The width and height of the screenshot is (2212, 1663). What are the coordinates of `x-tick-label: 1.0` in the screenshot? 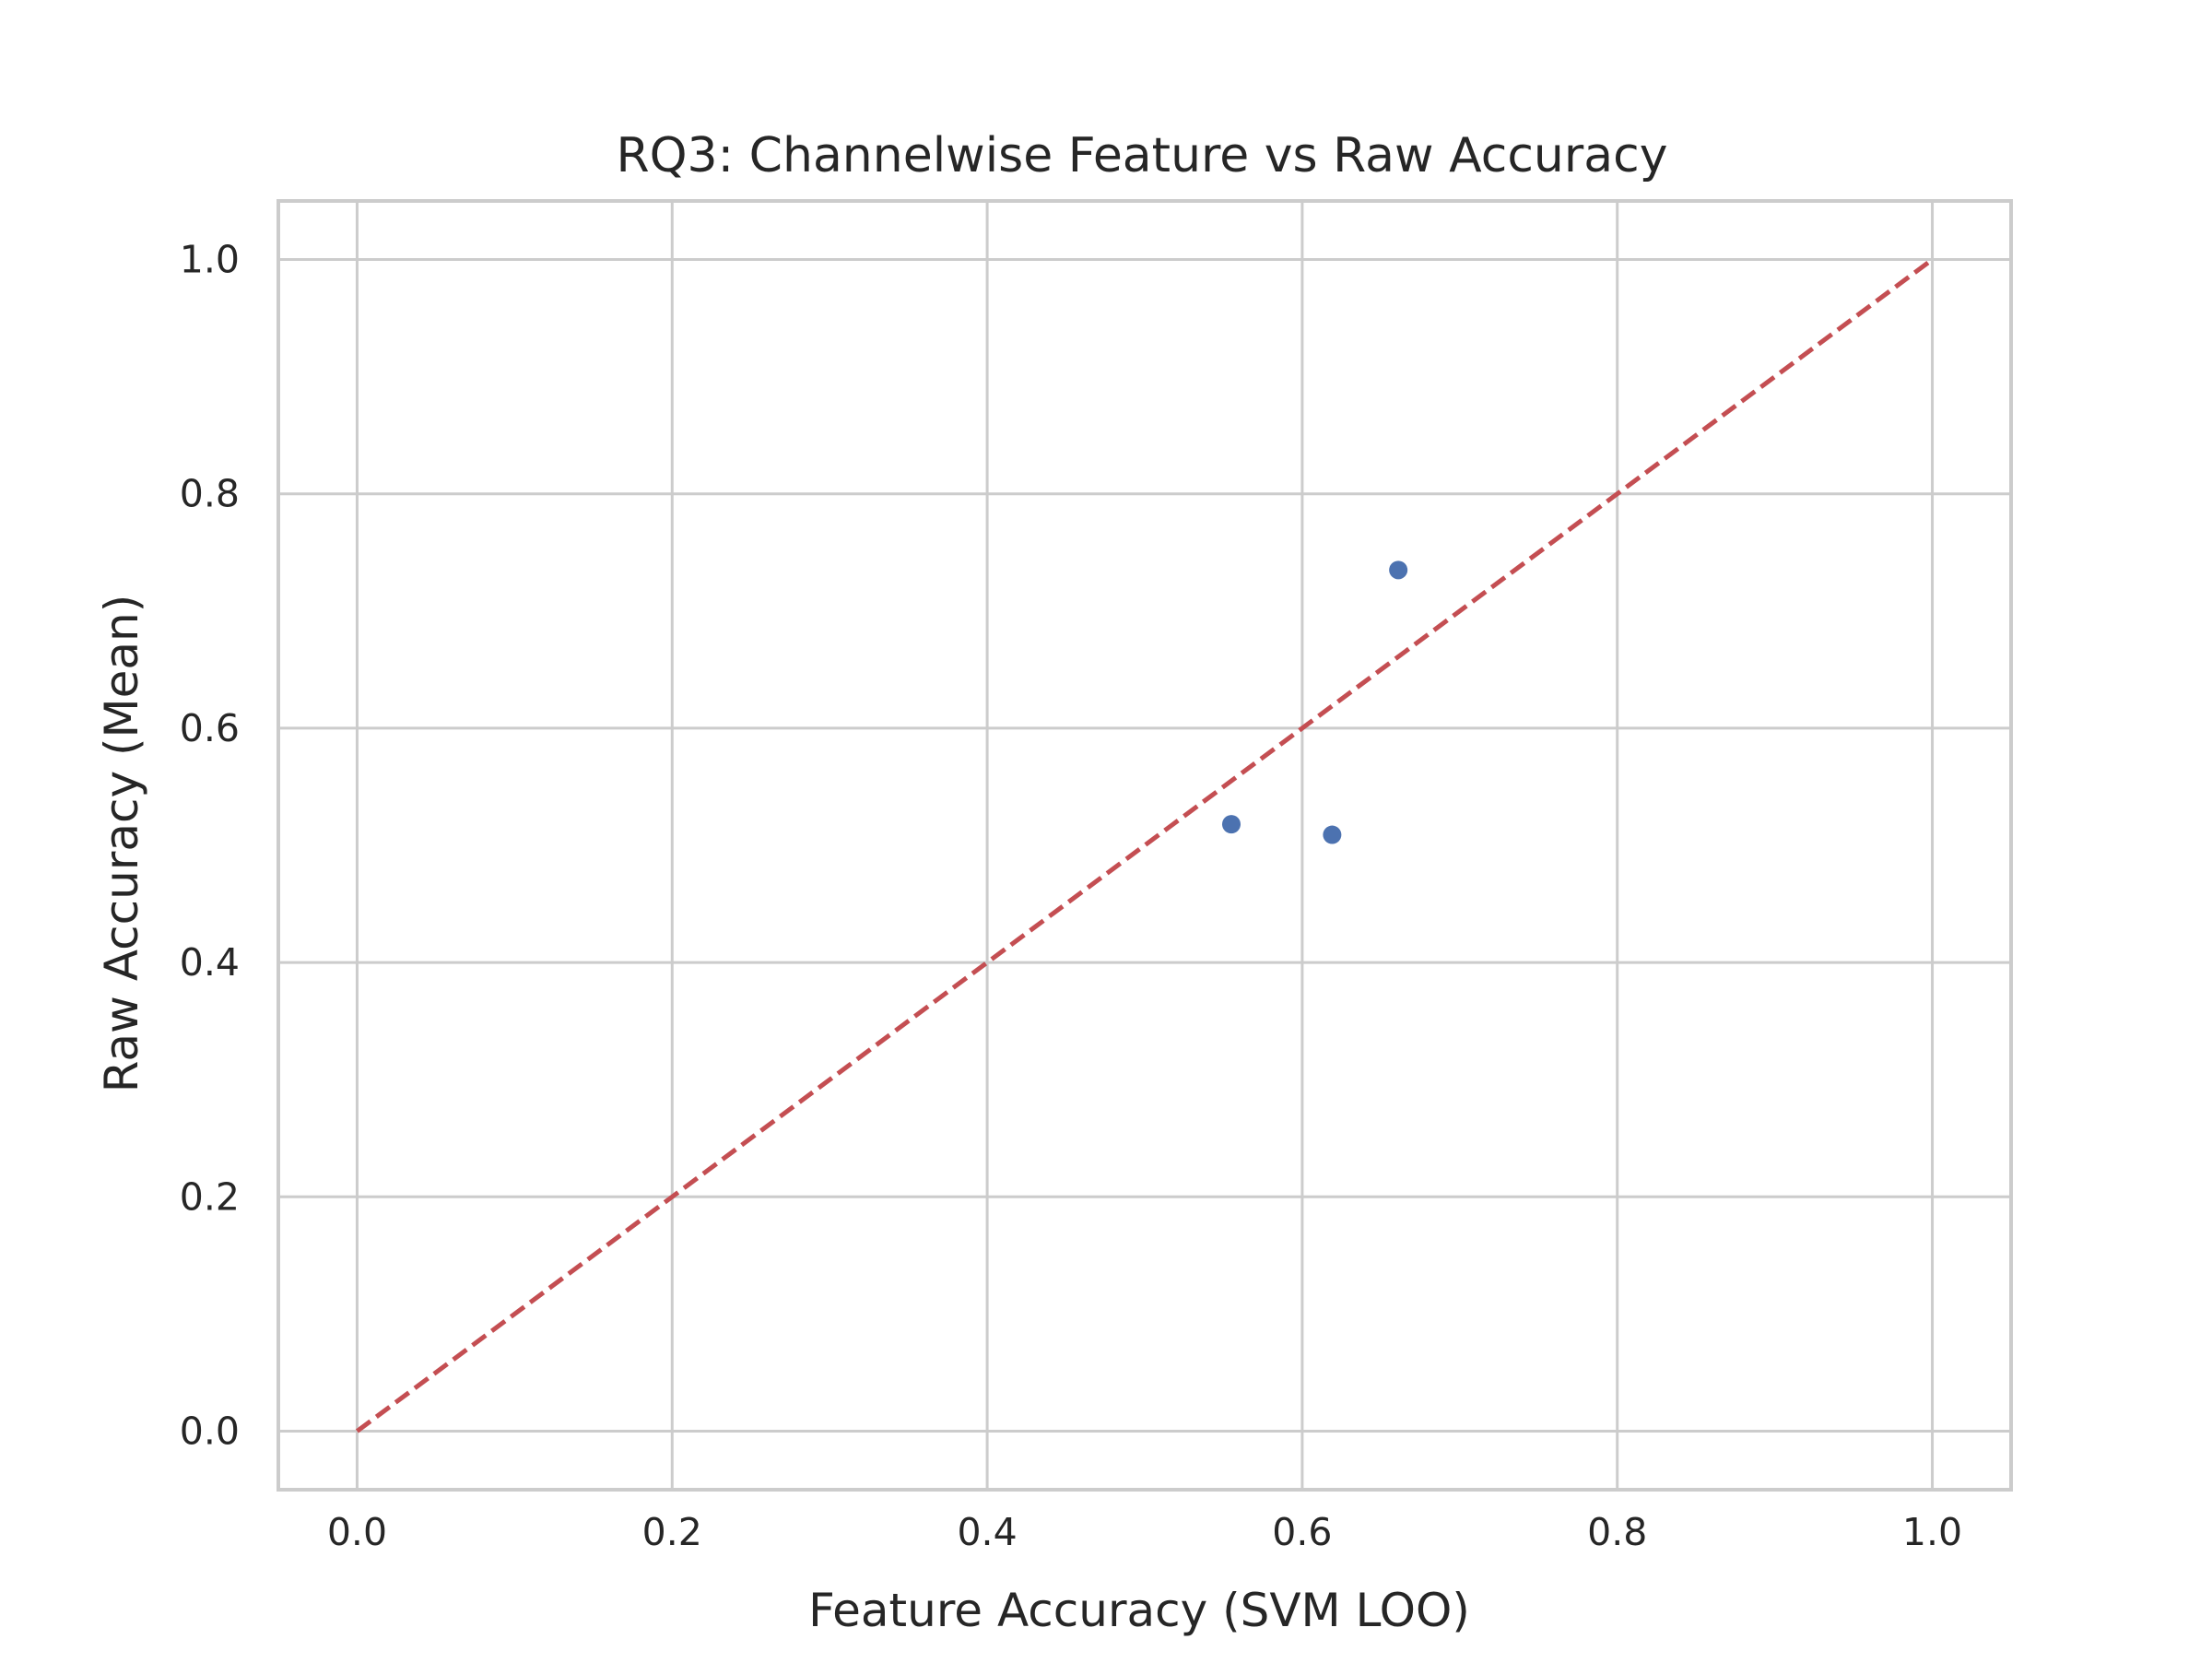 It's located at (1932, 1532).